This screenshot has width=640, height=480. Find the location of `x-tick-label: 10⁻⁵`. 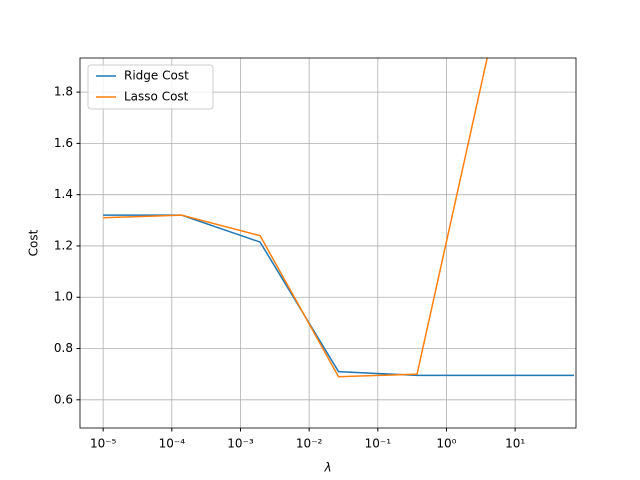

x-tick-label: 10⁻⁵ is located at coordinates (103, 444).